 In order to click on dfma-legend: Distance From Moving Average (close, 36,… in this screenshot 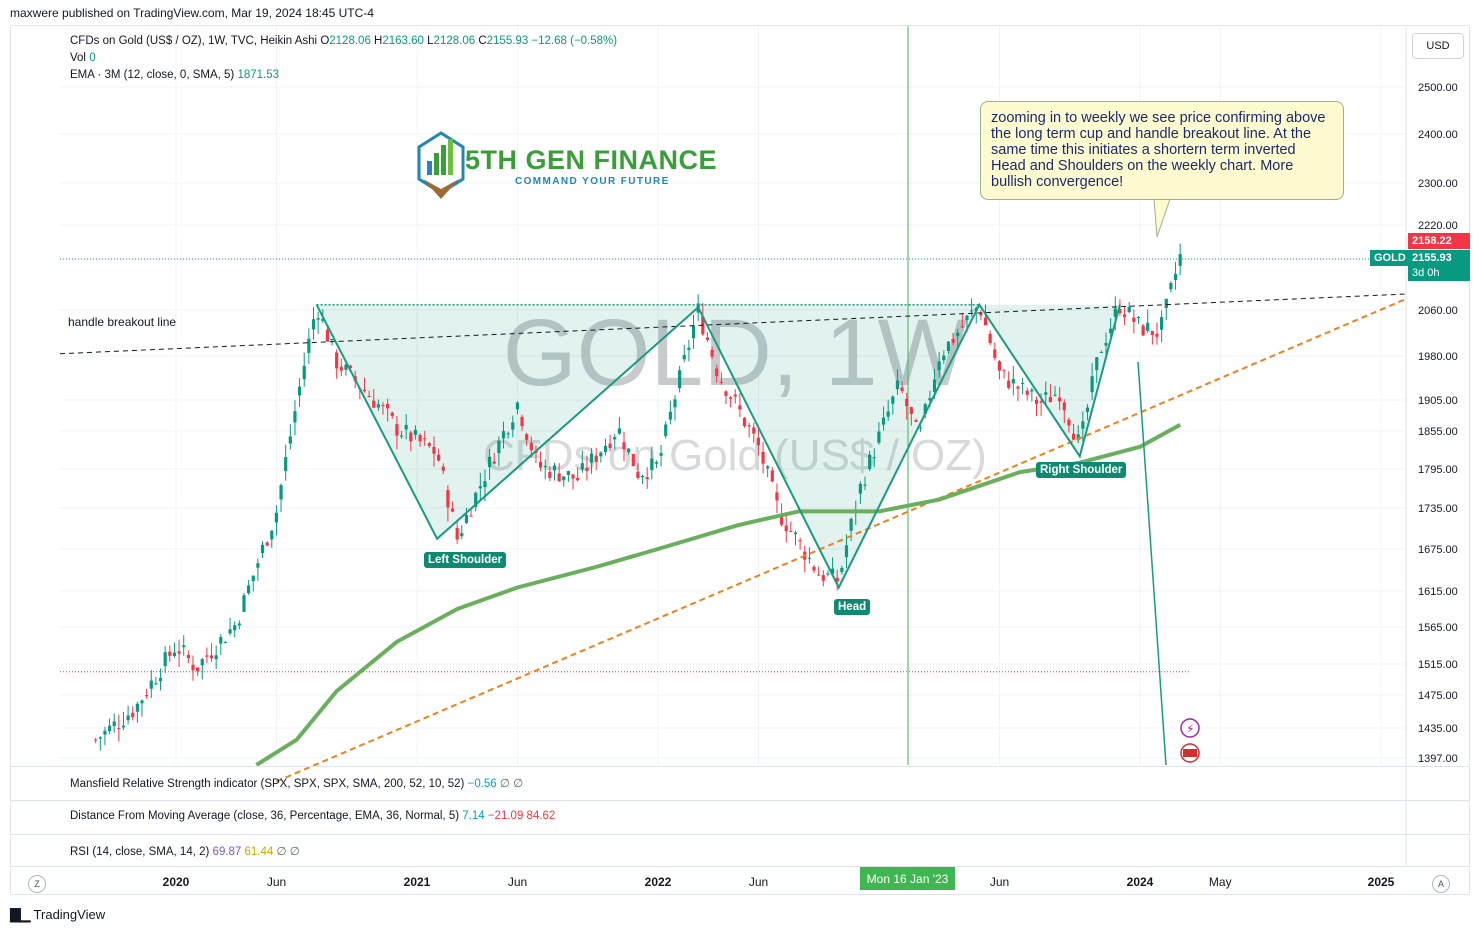, I will do `click(312, 816)`.